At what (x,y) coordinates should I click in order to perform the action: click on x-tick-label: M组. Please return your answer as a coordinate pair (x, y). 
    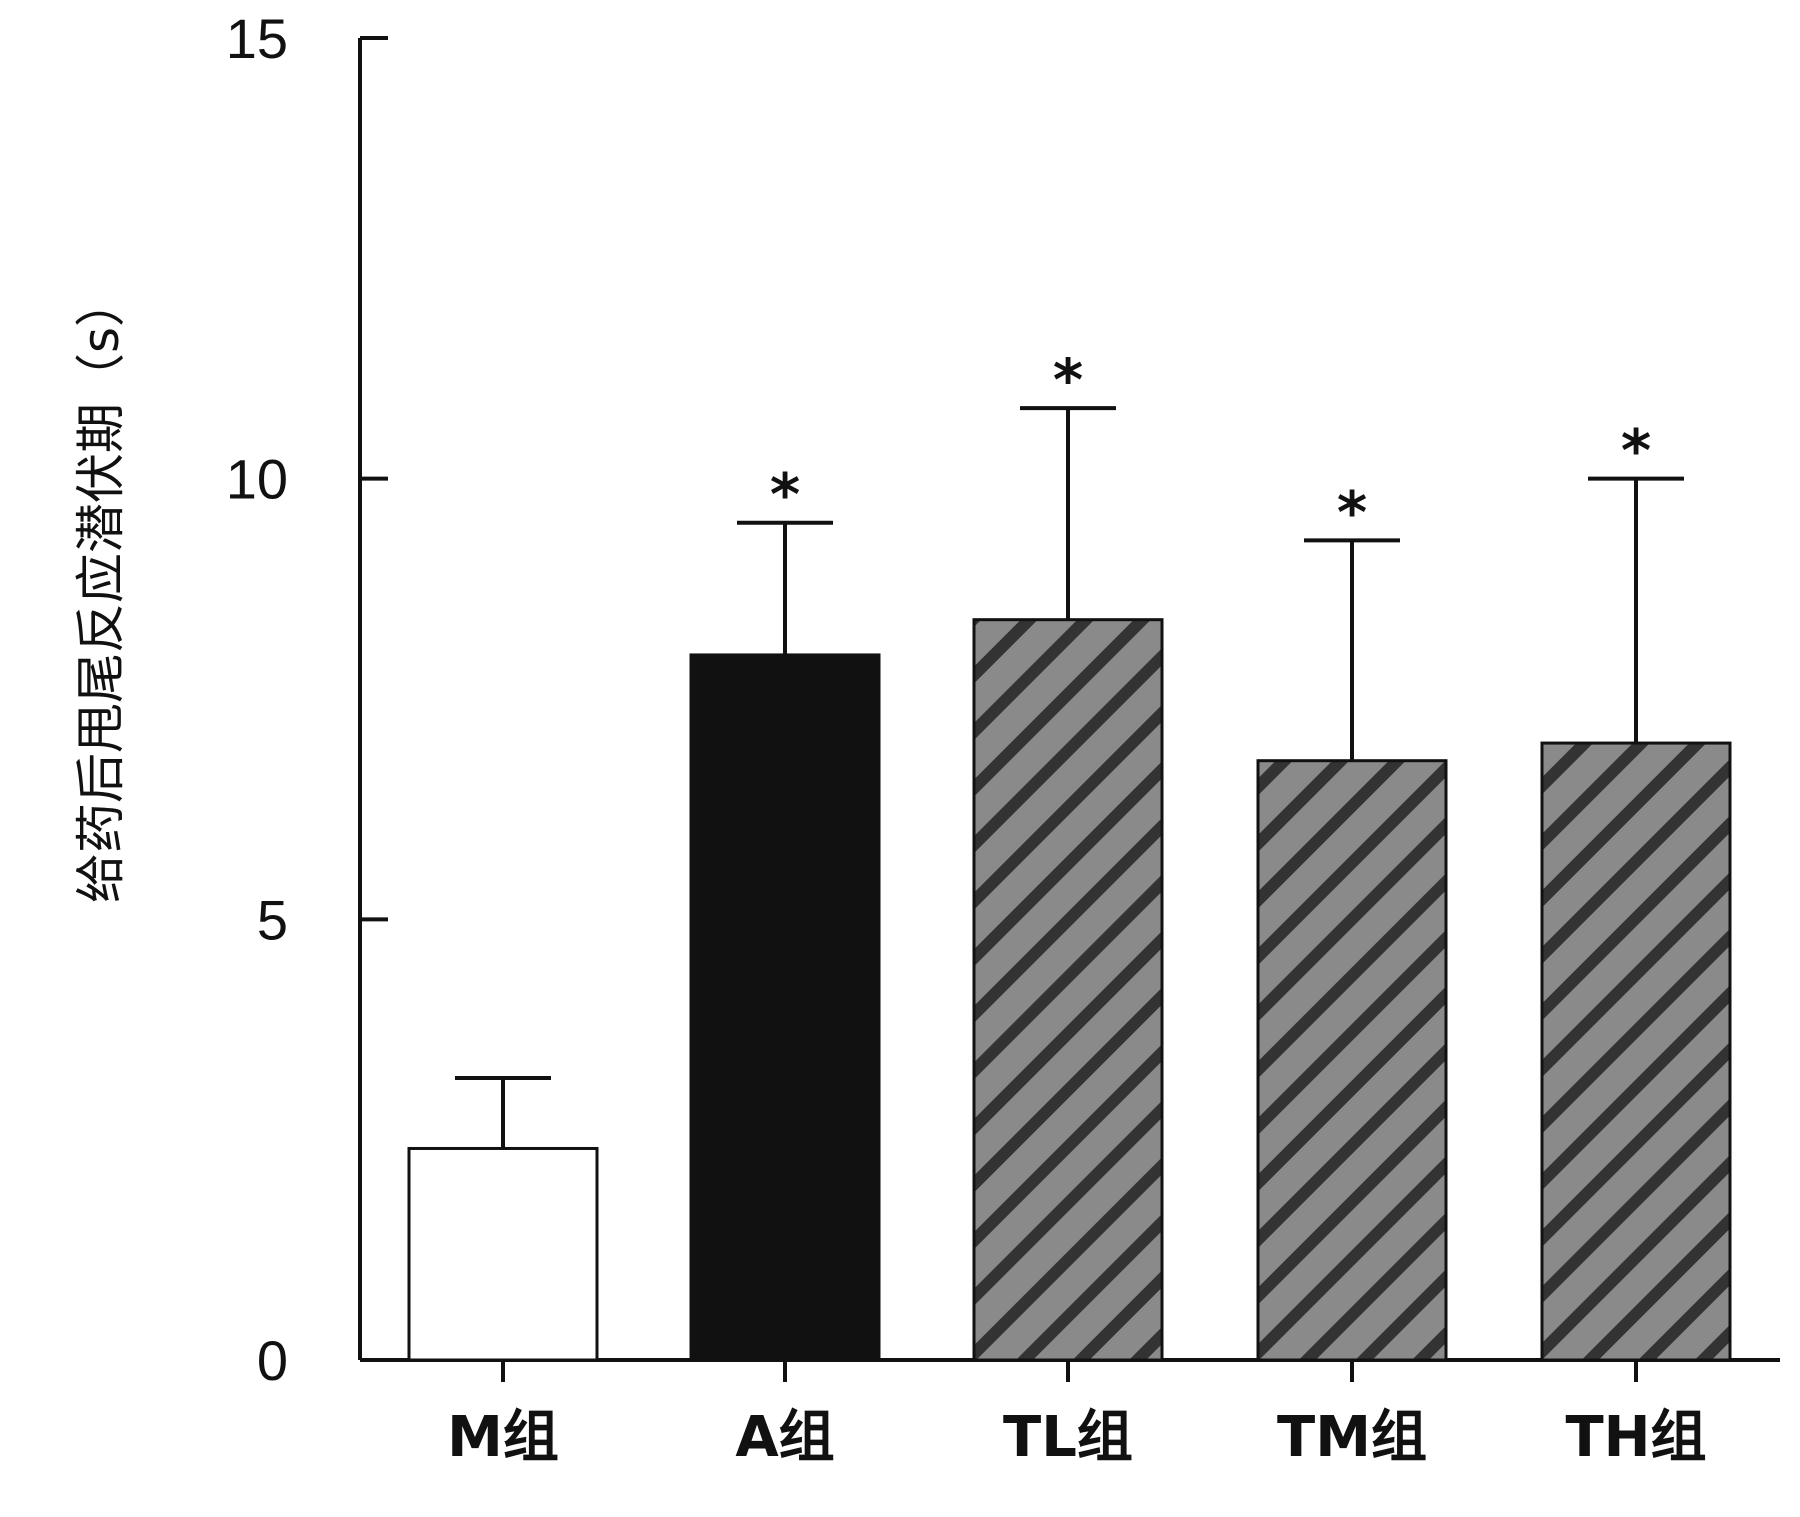
    Looking at the image, I should click on (503, 1437).